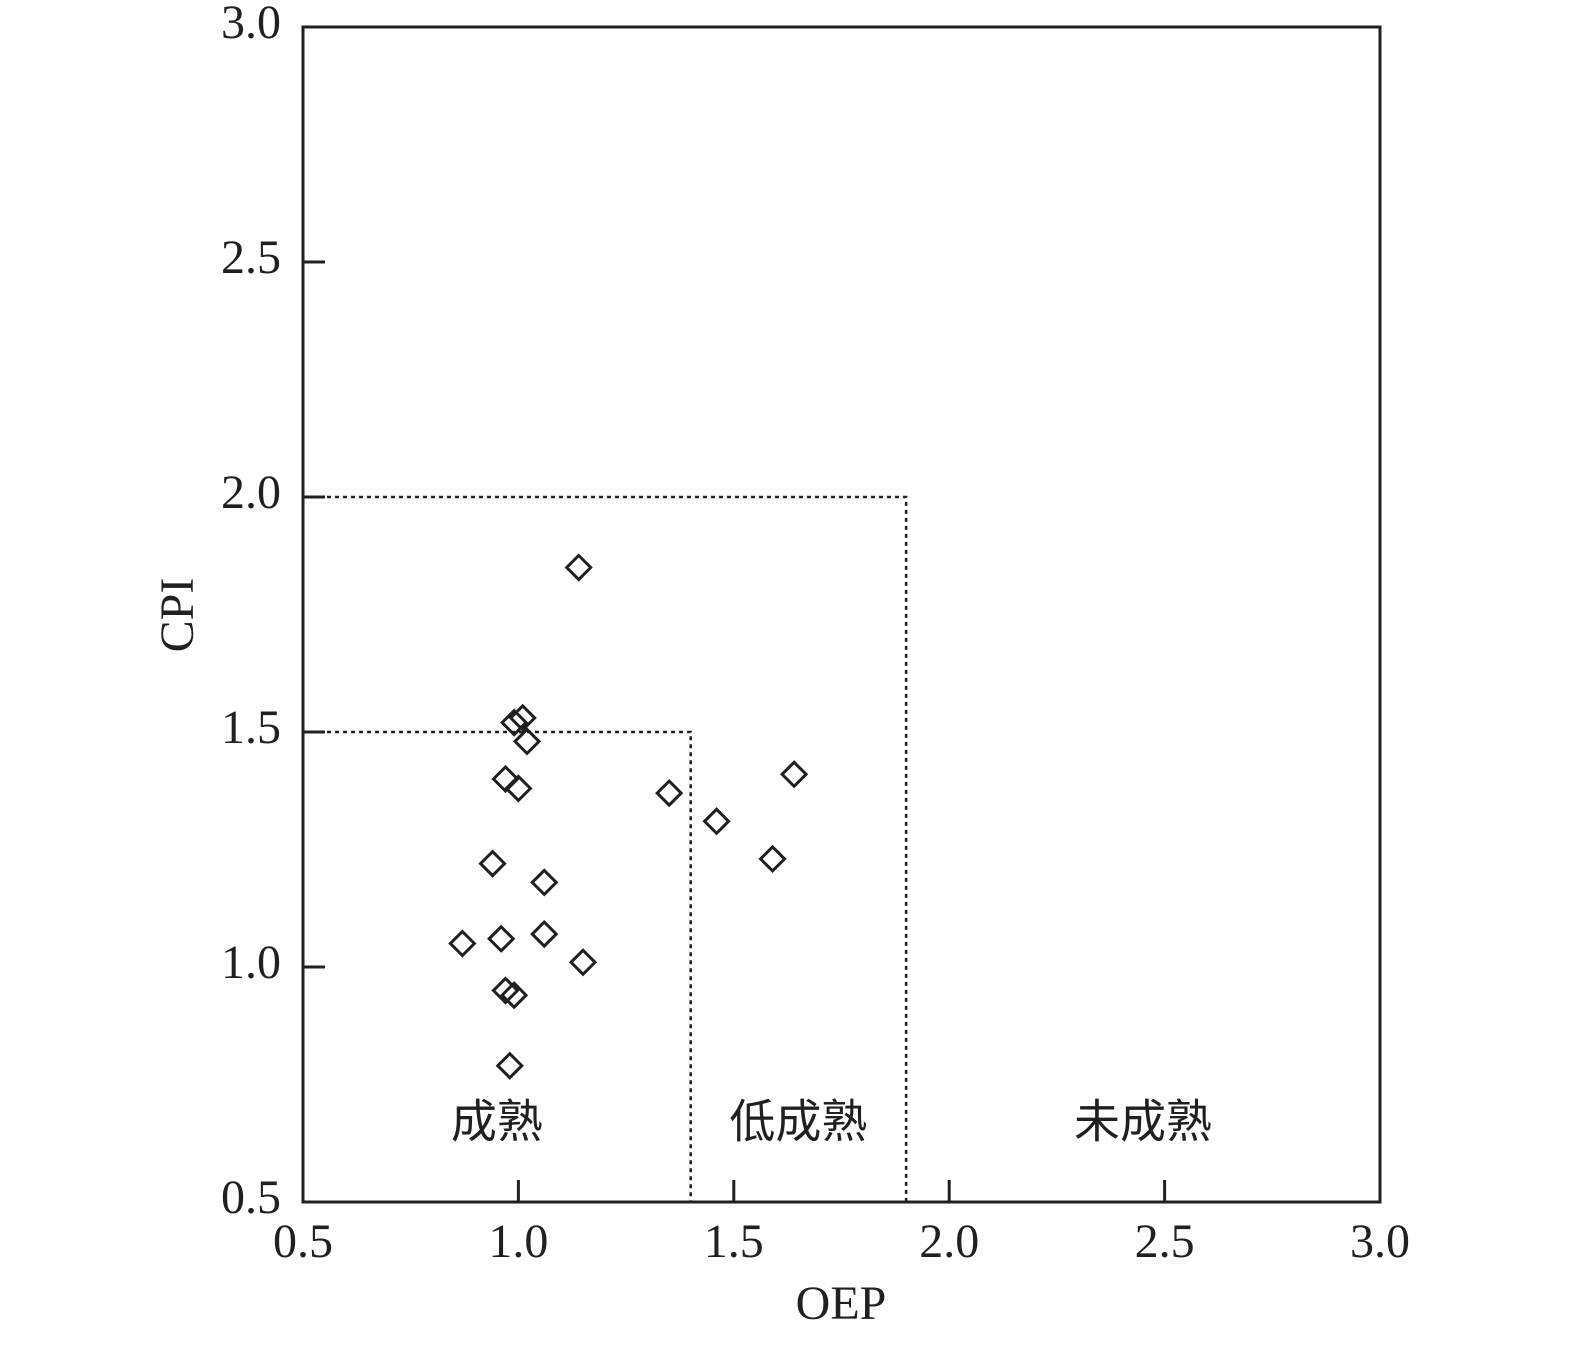 This screenshot has width=1575, height=1346. Describe the element at coordinates (251, 727) in the screenshot. I see `y-tick-label: 1.5` at that location.